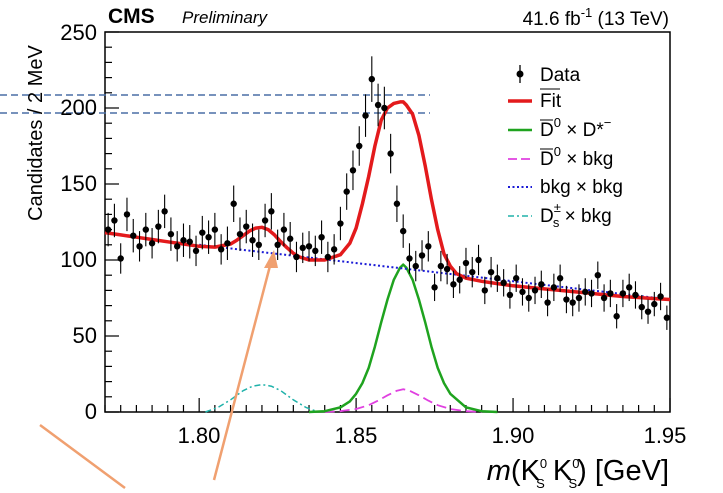 Image resolution: width=723 pixels, height=493 pixels. What do you see at coordinates (271, 259) in the screenshot?
I see `annotation-arrow-head` at bounding box center [271, 259].